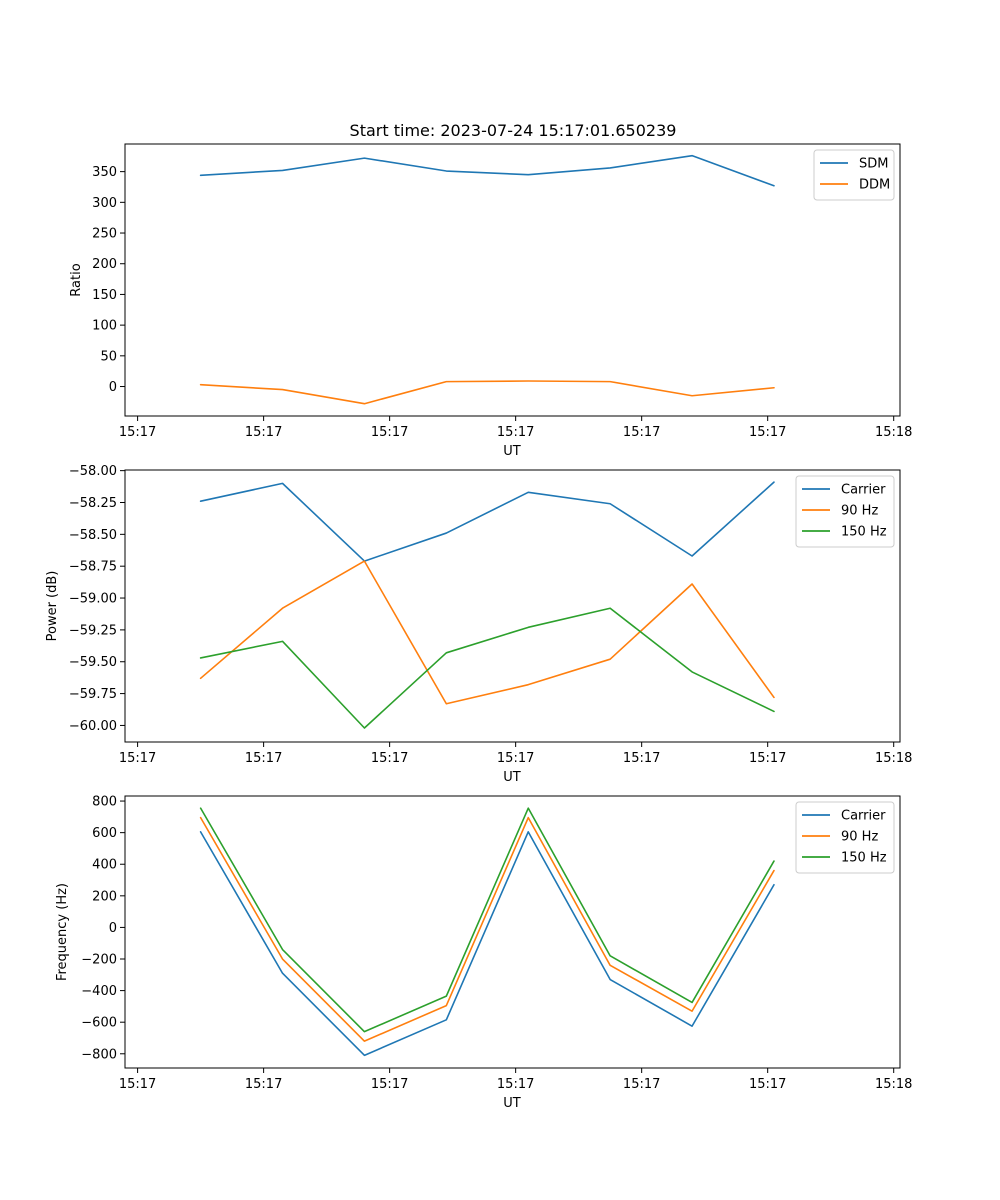 The image size is (1000, 1200). What do you see at coordinates (52, 606) in the screenshot?
I see `y-axis-label: Power (dB)` at bounding box center [52, 606].